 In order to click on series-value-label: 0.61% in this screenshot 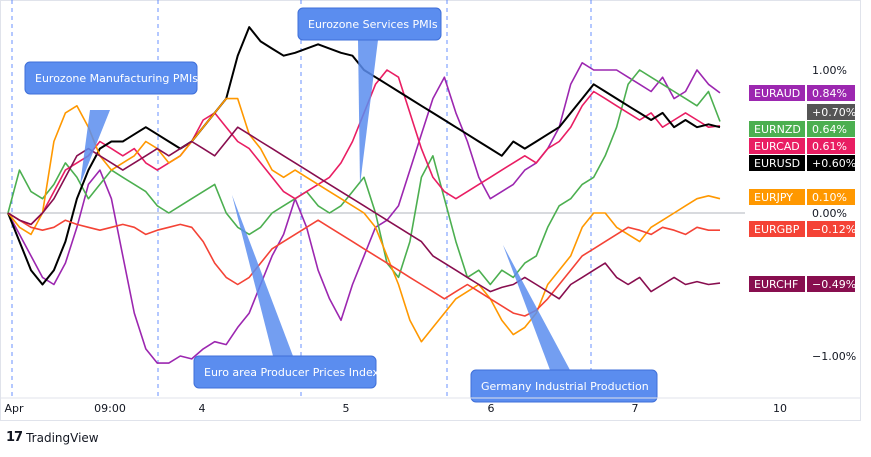, I will do `click(829, 146)`.